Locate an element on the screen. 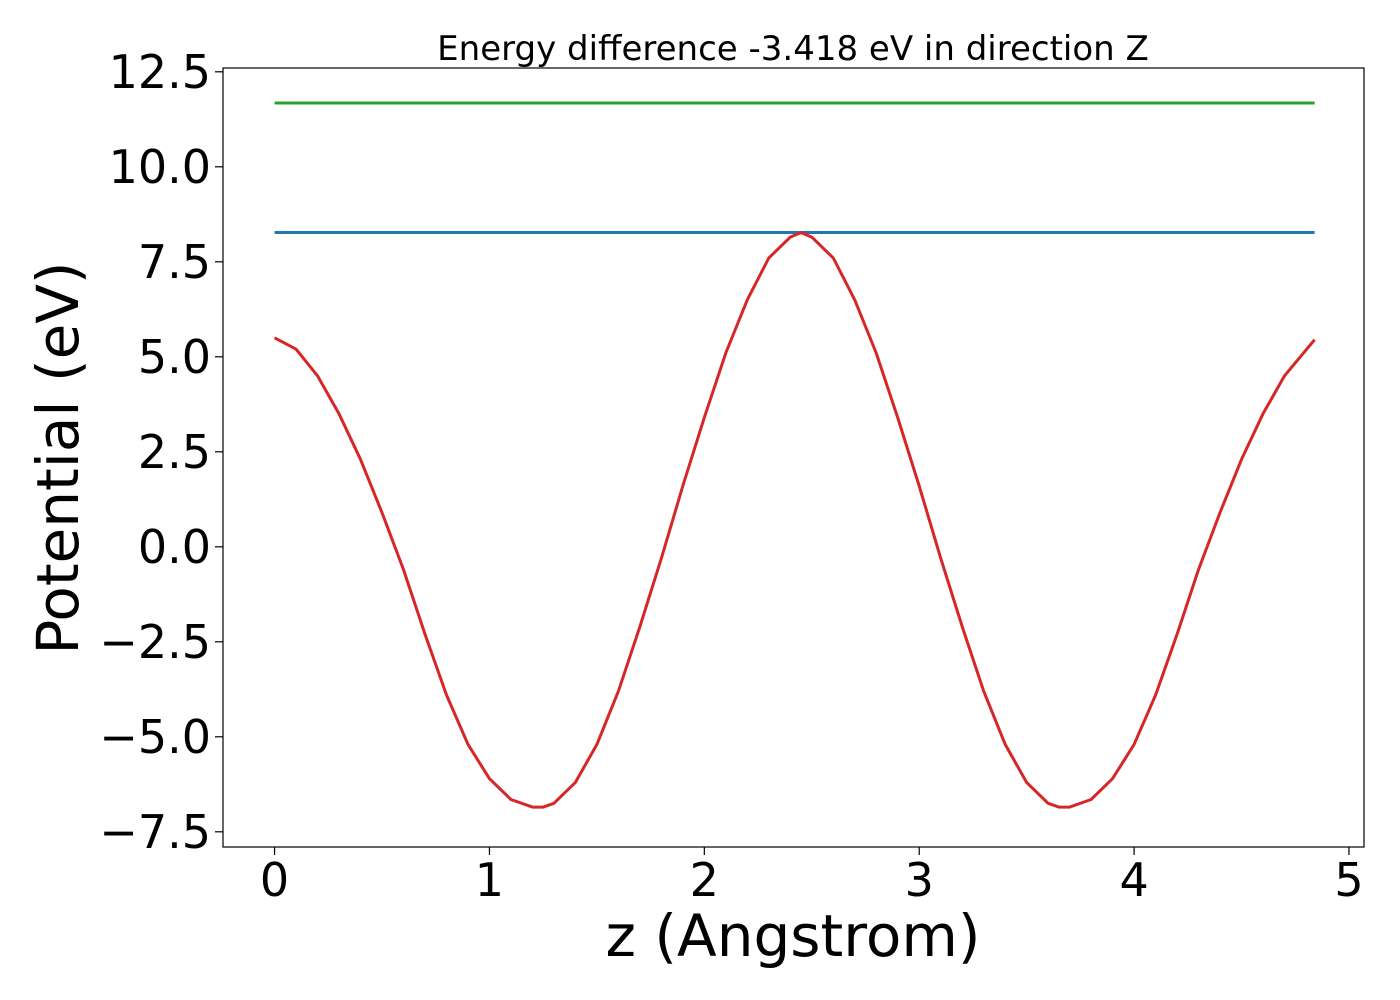  y-tick-label: −5.0 is located at coordinates (155, 737).